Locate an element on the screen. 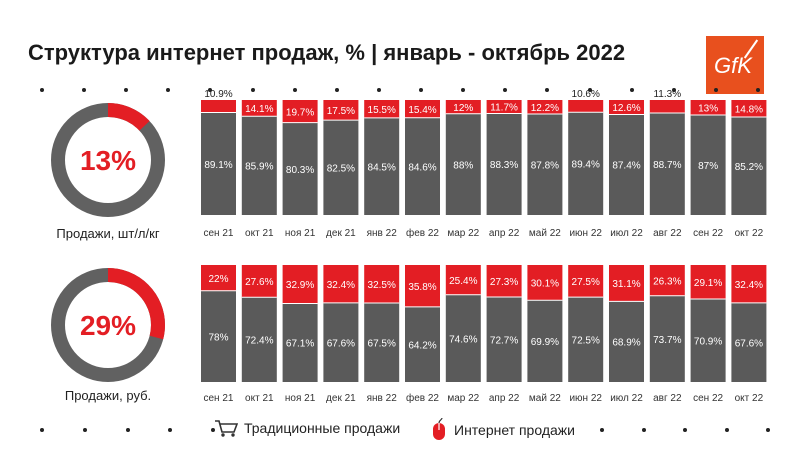  donut-ring-internet-share is located at coordinates (108, 160).